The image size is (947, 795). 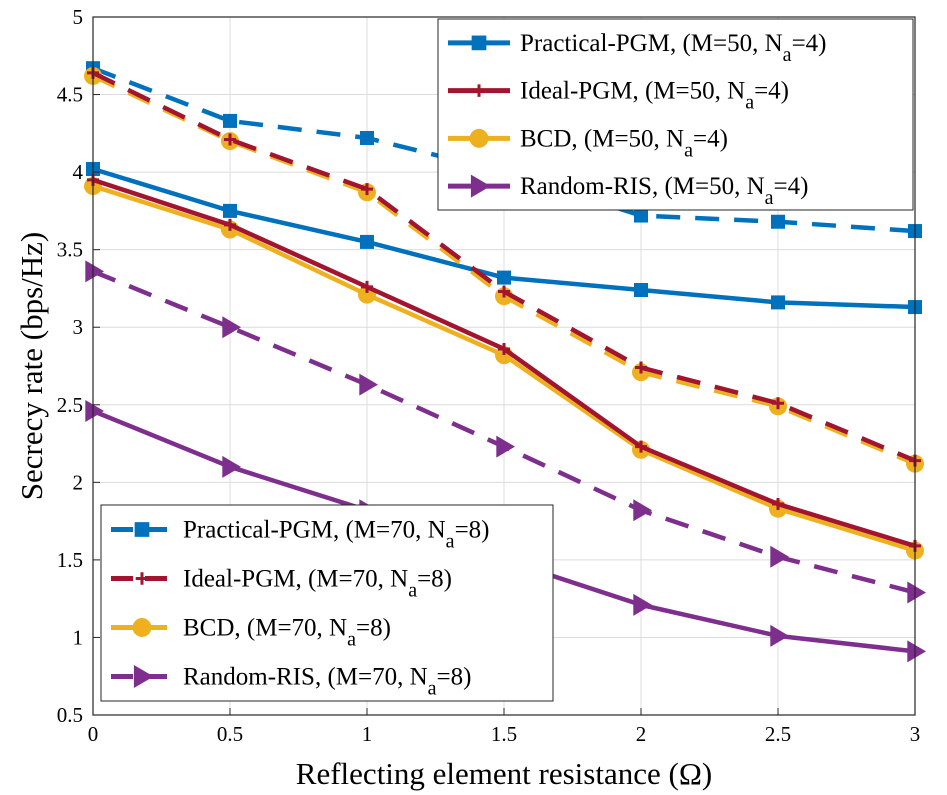 What do you see at coordinates (93, 734) in the screenshot?
I see `x-tick-label: 0` at bounding box center [93, 734].